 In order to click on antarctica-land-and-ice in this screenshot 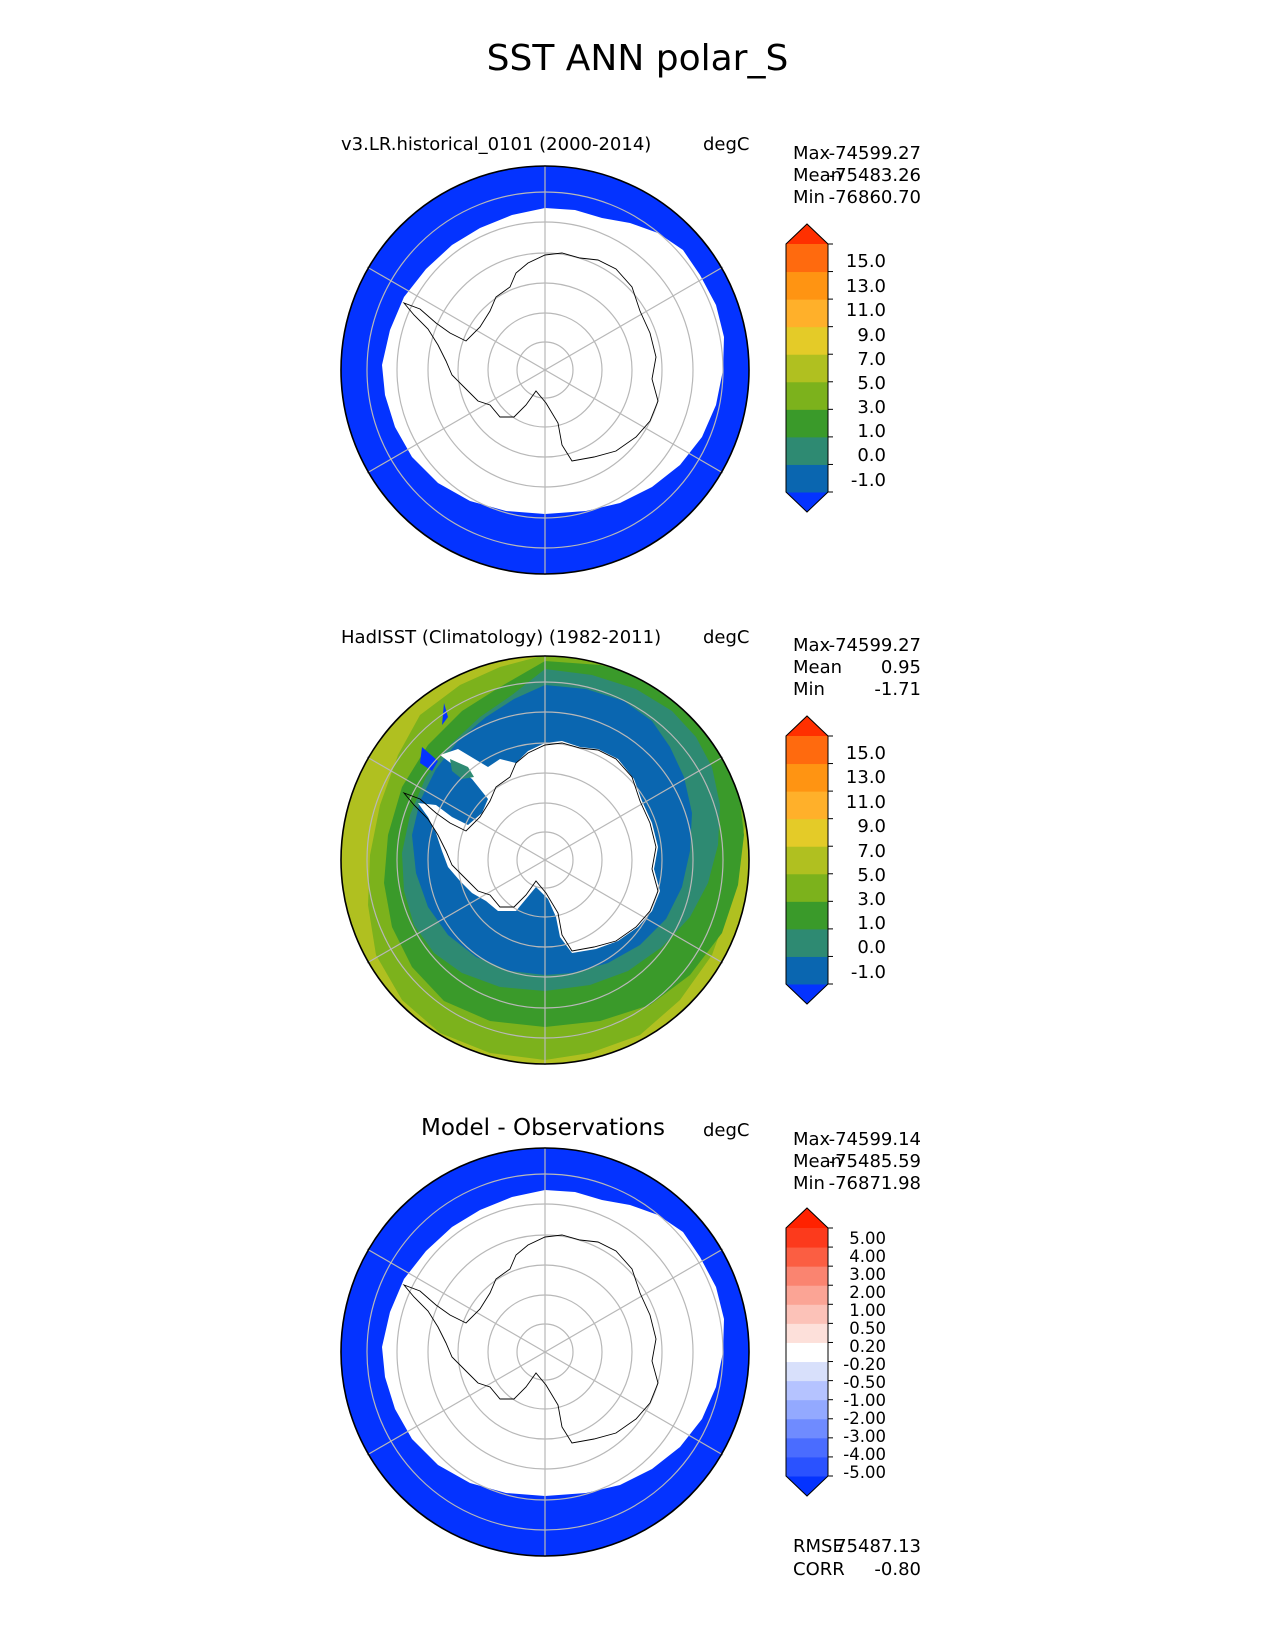, I will do `click(539, 847)`.